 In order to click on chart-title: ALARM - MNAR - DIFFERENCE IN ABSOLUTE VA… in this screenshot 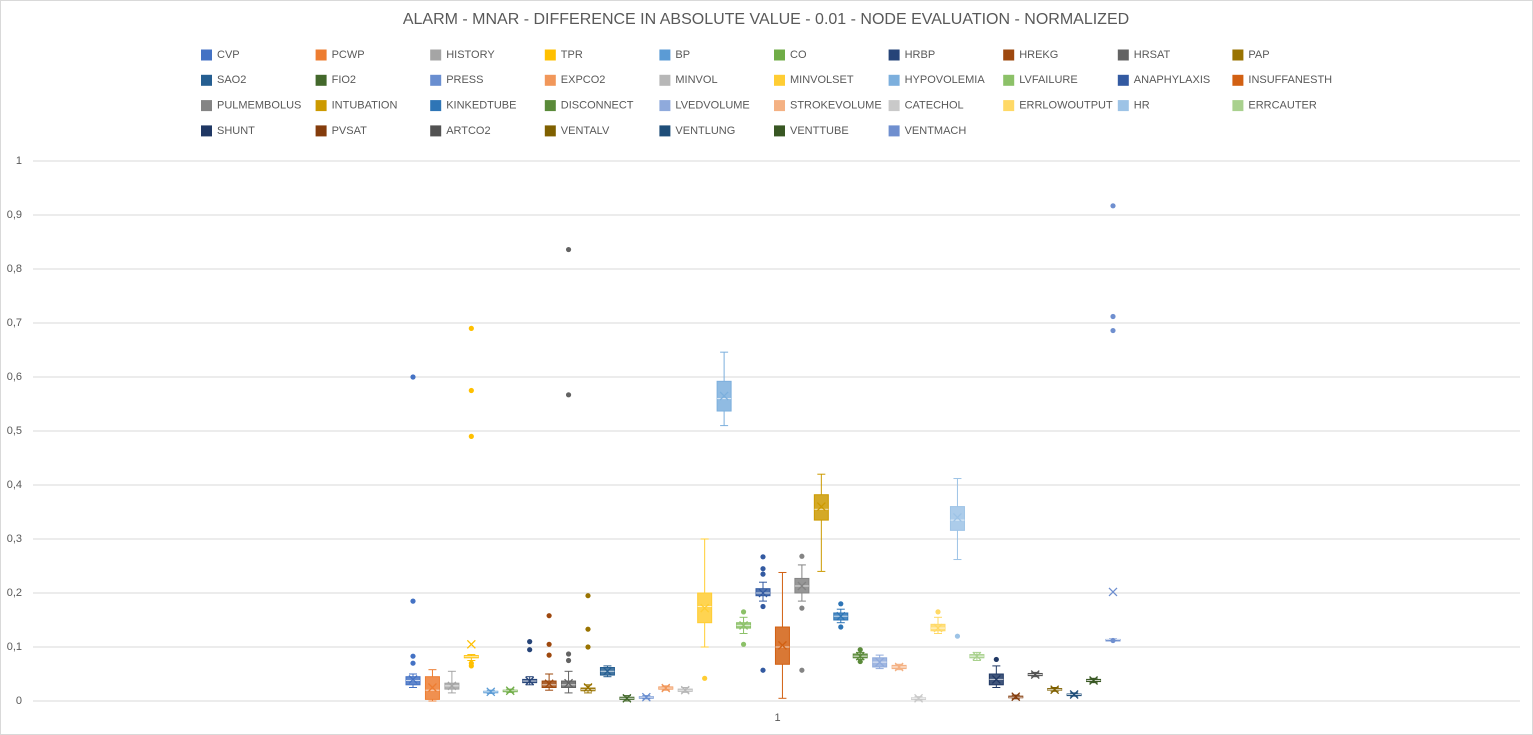, I will do `click(766, 19)`.